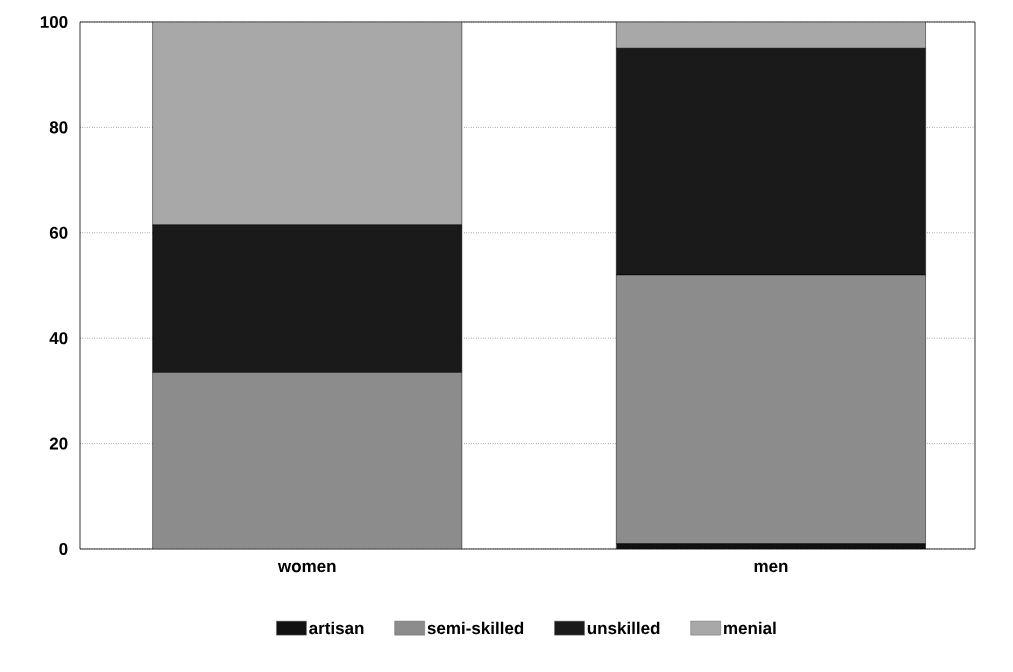  I want to click on y-tick-label: 80, so click(58, 127).